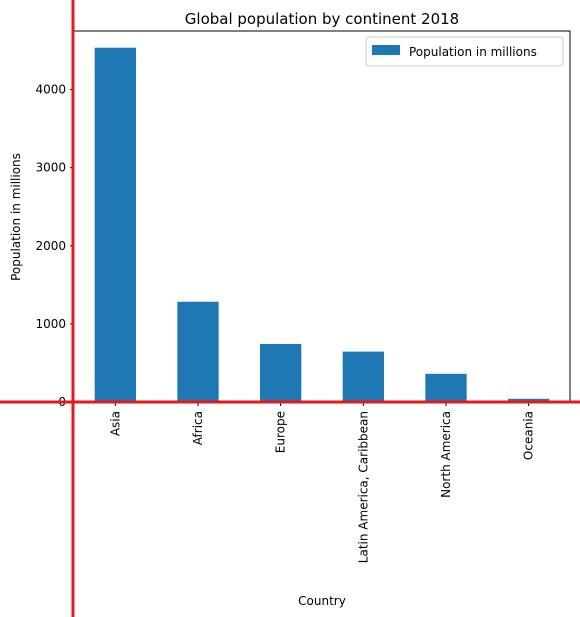 The width and height of the screenshot is (580, 617). Describe the element at coordinates (281, 372) in the screenshot. I see `bar-europe` at that location.